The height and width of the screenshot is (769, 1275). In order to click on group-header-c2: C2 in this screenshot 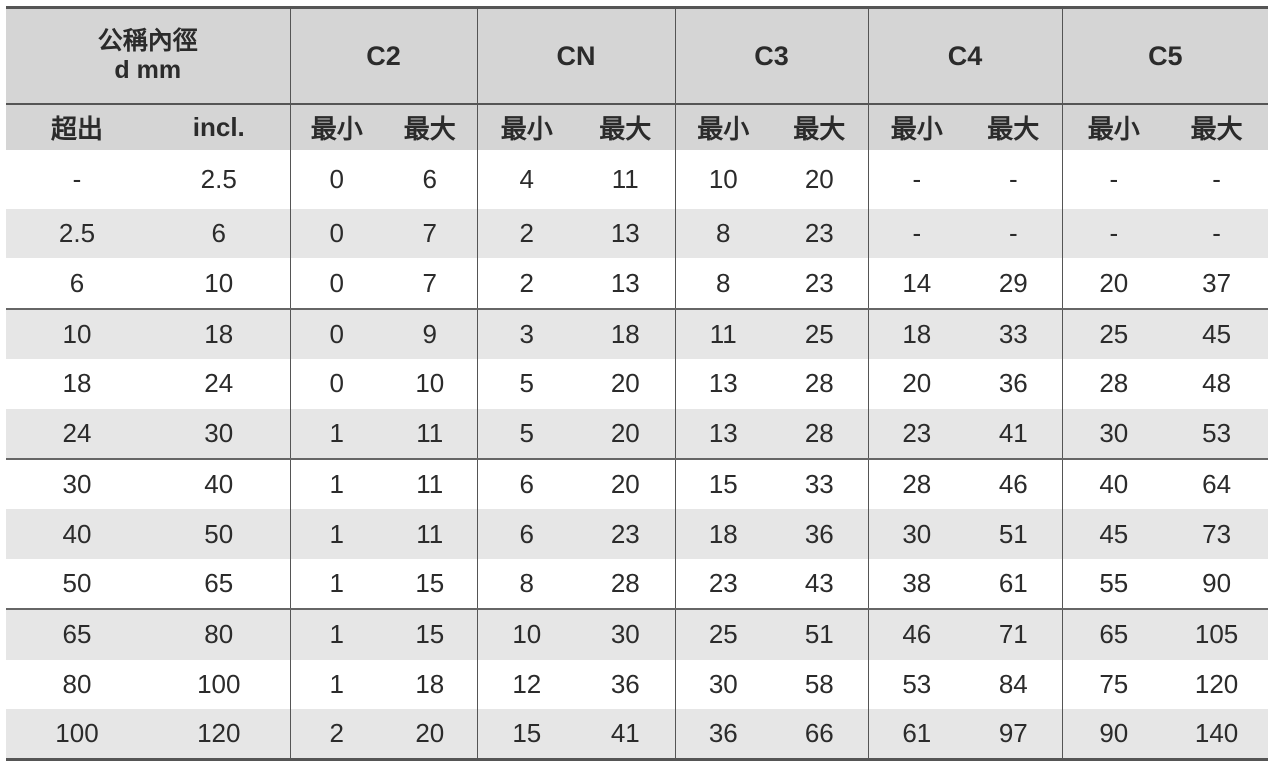, I will do `click(383, 55)`.